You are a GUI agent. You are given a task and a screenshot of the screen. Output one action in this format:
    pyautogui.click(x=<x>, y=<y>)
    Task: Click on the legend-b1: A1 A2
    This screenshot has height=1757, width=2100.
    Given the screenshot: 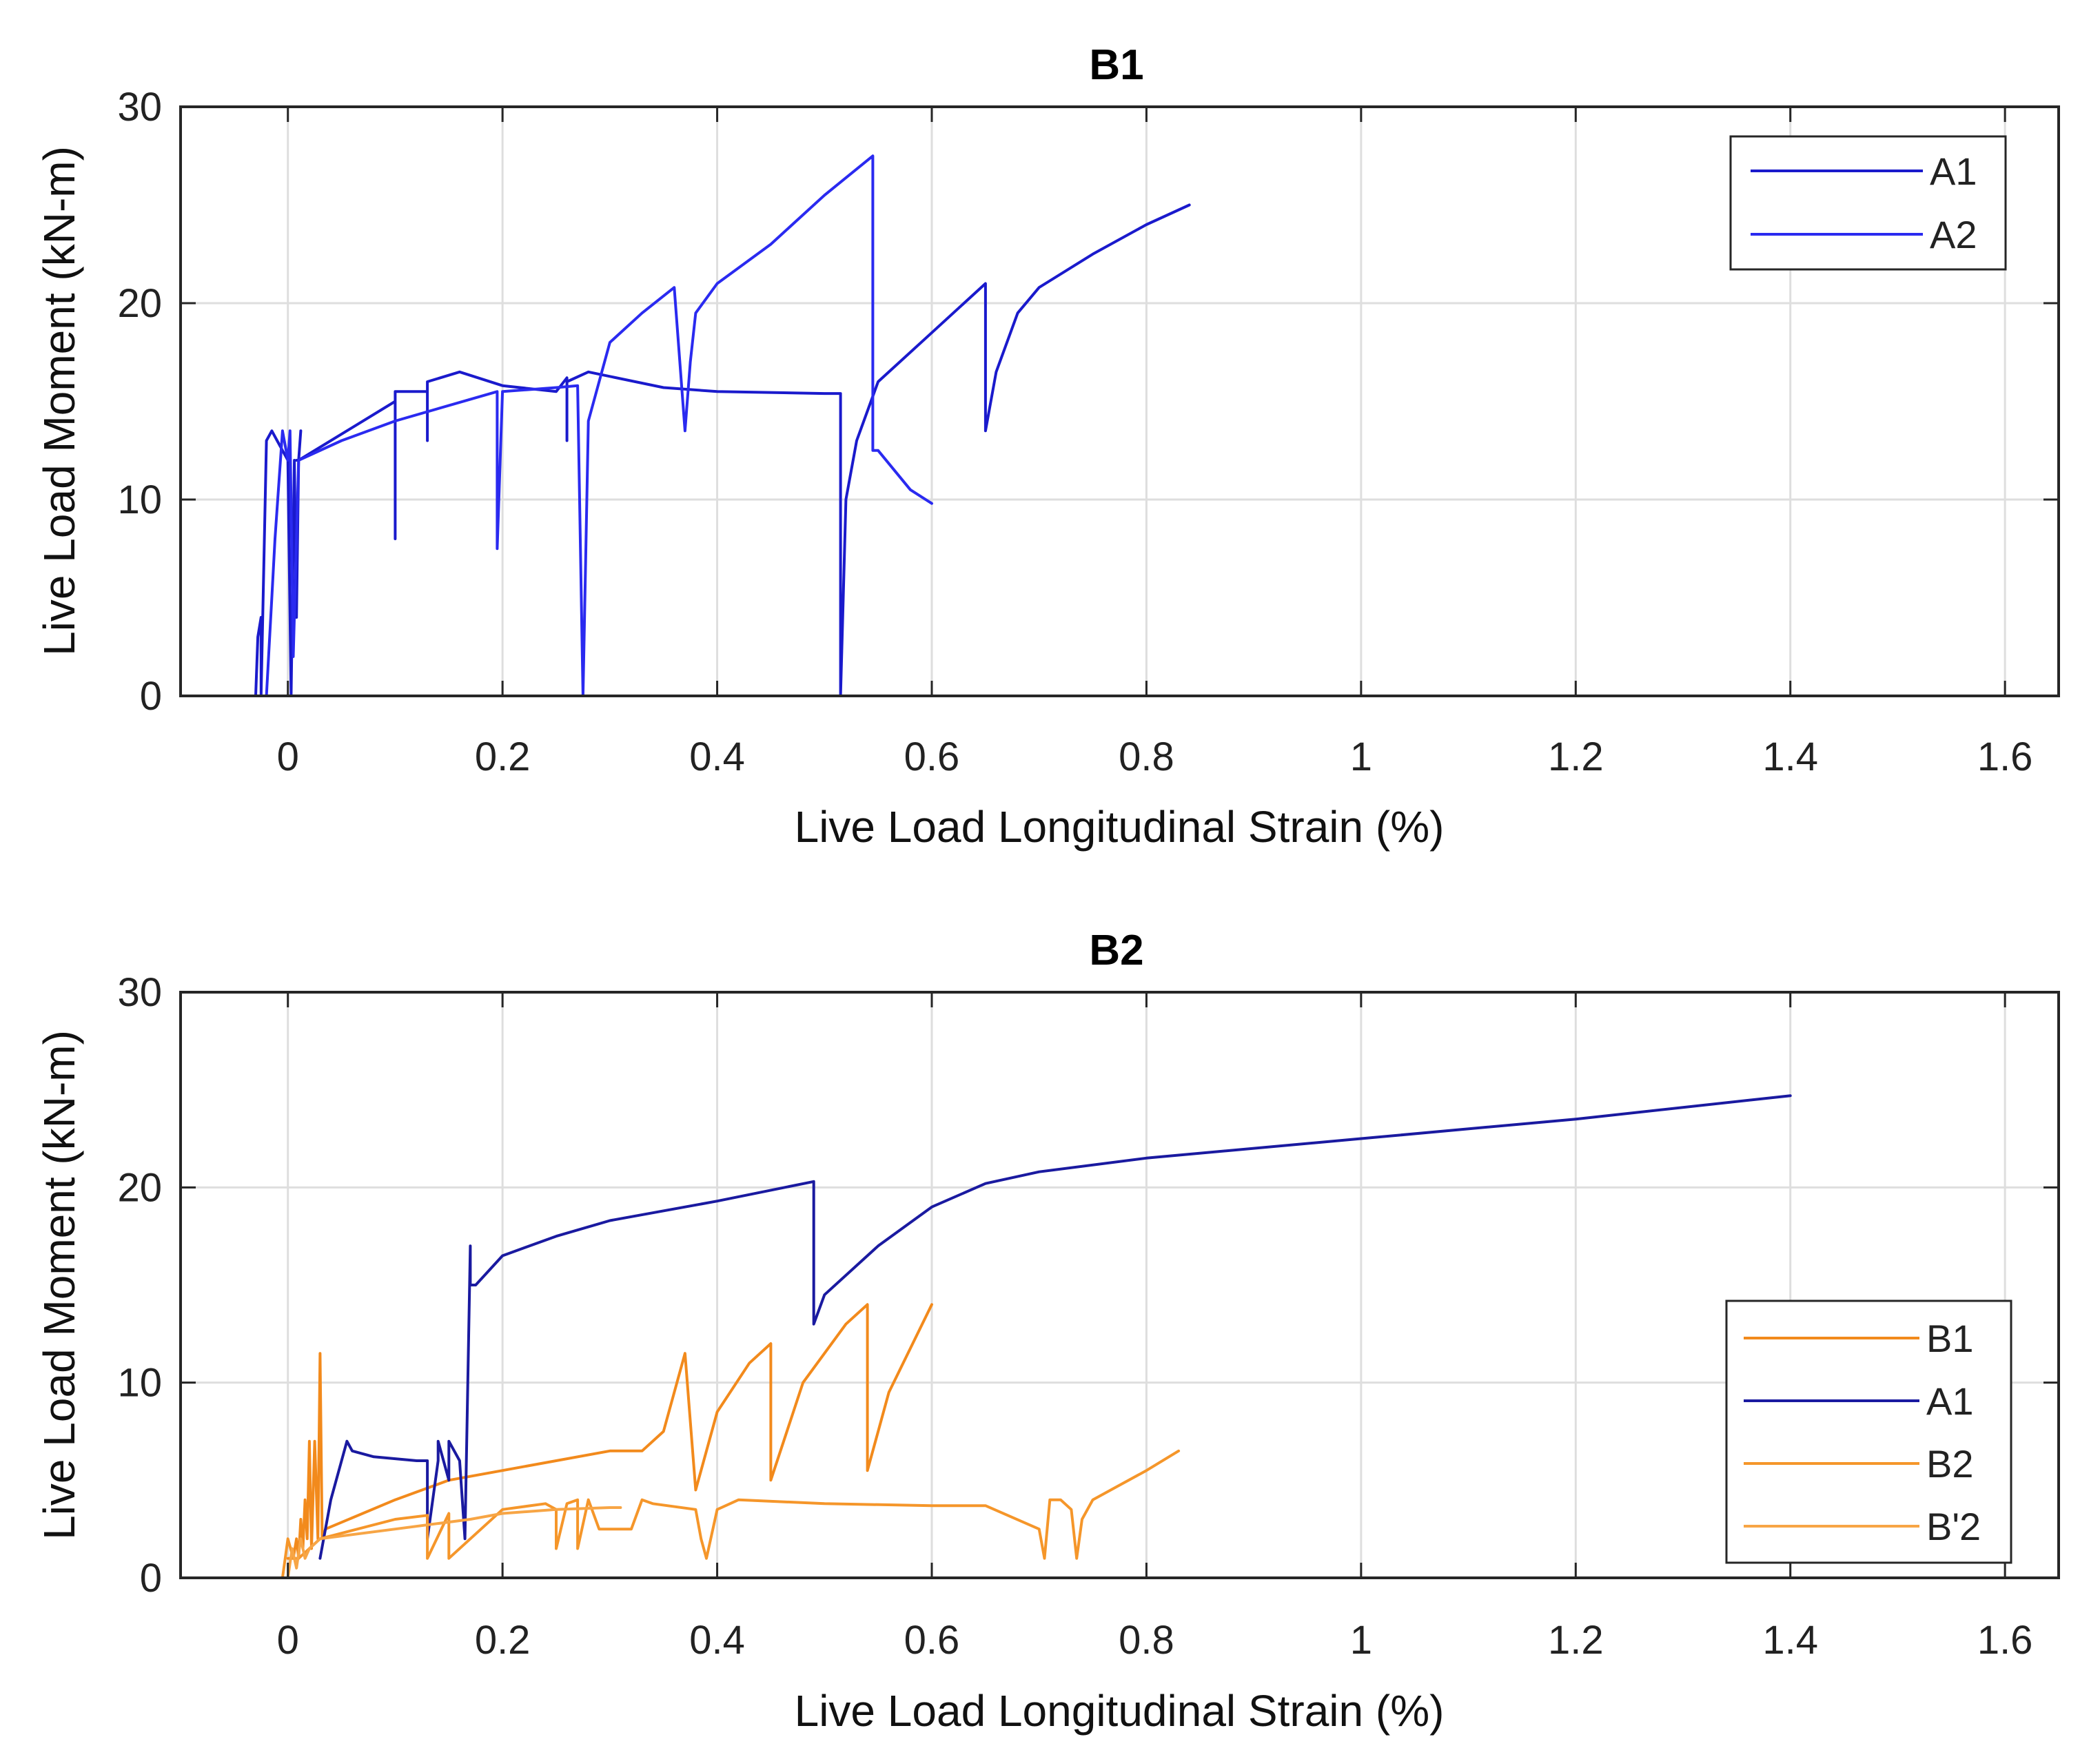 What is the action you would take?
    pyautogui.click(x=1868, y=203)
    